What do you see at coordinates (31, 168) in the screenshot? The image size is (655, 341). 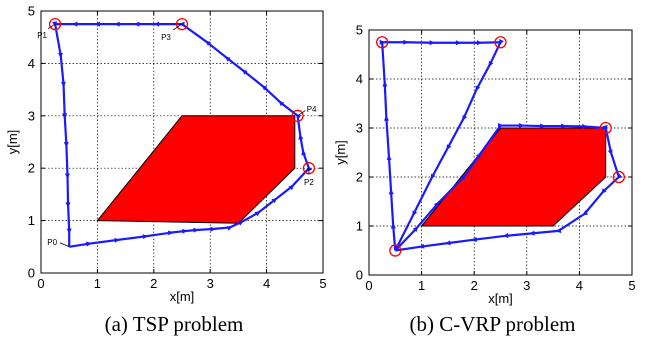 I see `y-tick-label: 2` at bounding box center [31, 168].